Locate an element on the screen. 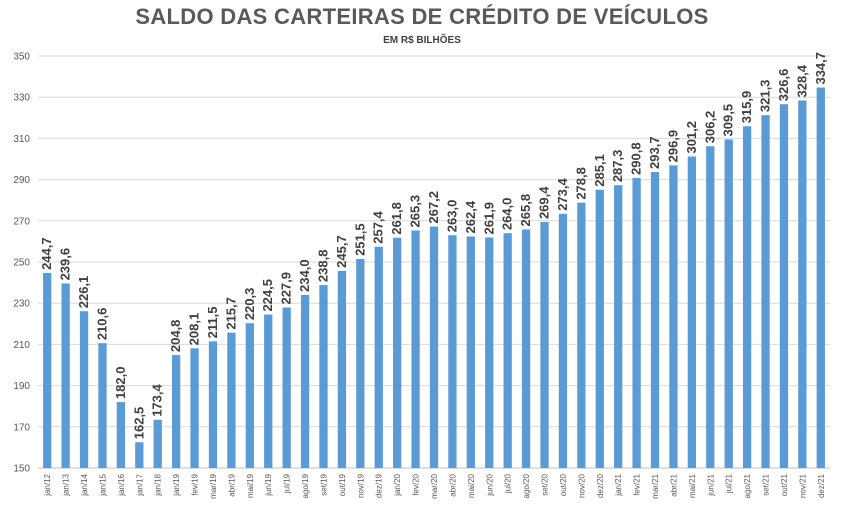  bar-mai/20 is located at coordinates (470, 352).